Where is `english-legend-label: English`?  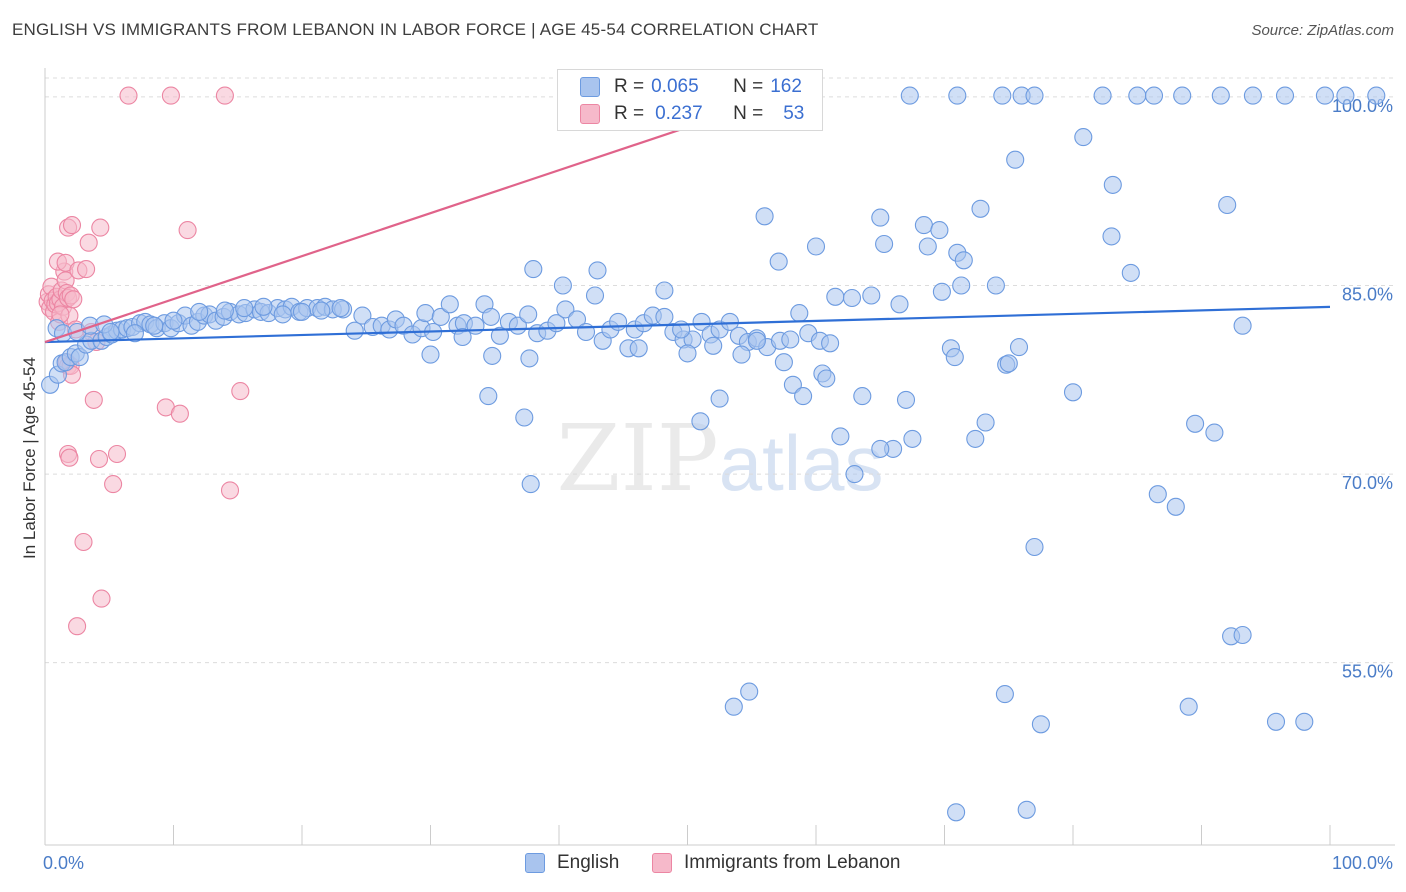
english-legend-label: English is located at coordinates (588, 862).